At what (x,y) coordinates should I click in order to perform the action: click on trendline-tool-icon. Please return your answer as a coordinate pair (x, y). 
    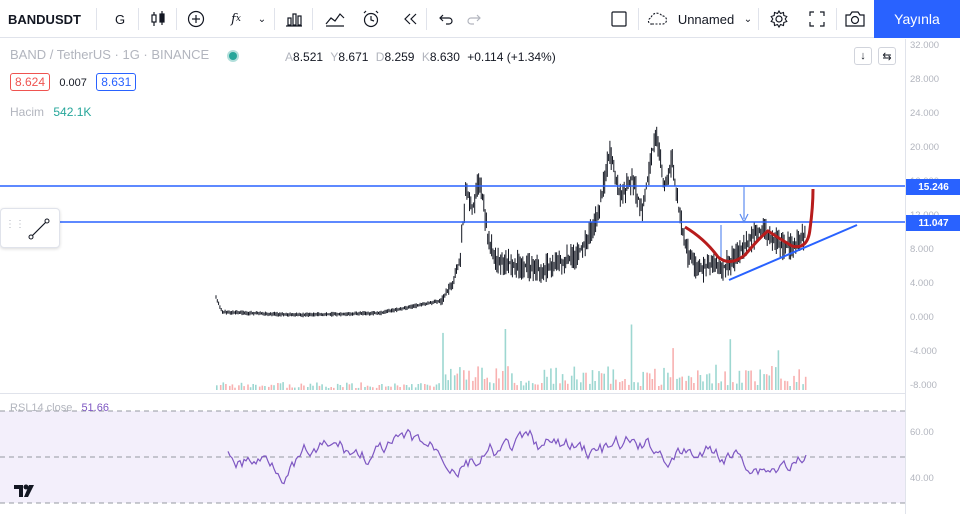
    Looking at the image, I should click on (39, 229).